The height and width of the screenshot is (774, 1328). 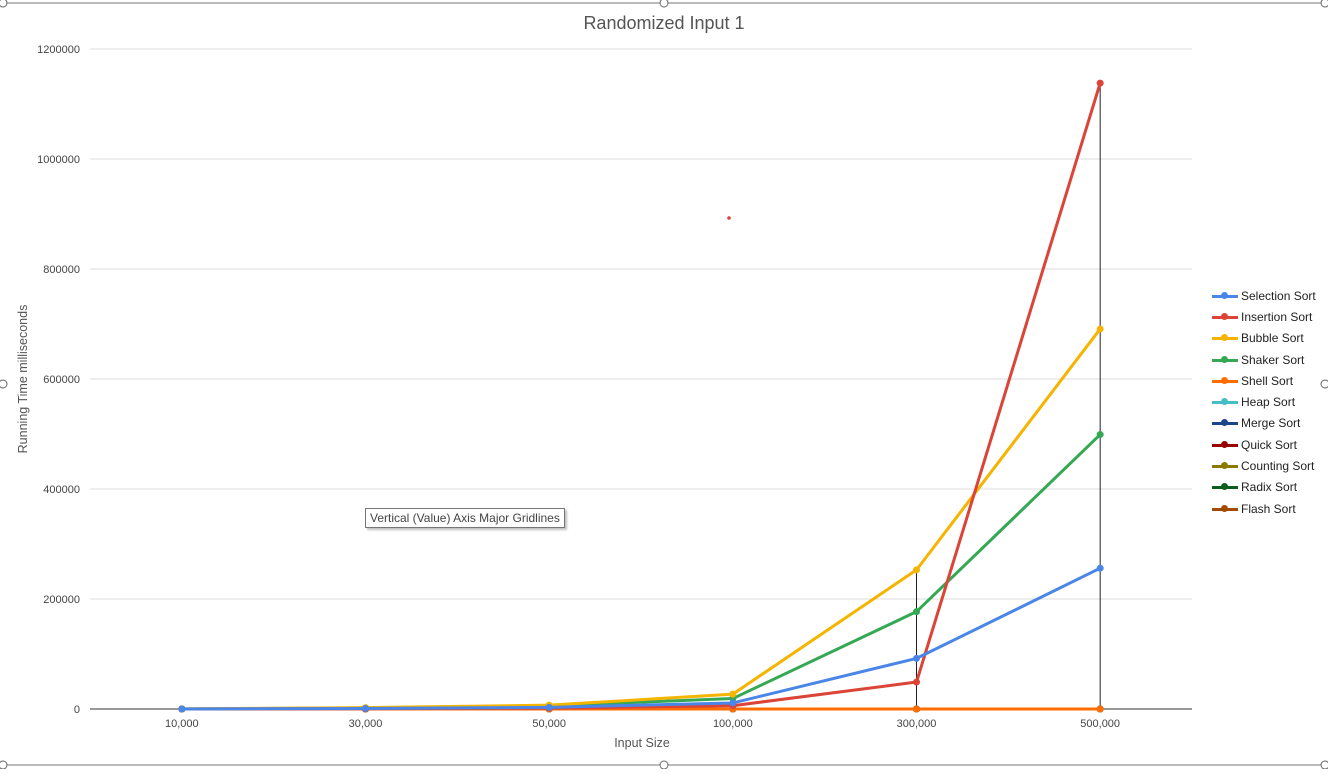 I want to click on resize-handle-bottom-left, so click(x=4, y=765).